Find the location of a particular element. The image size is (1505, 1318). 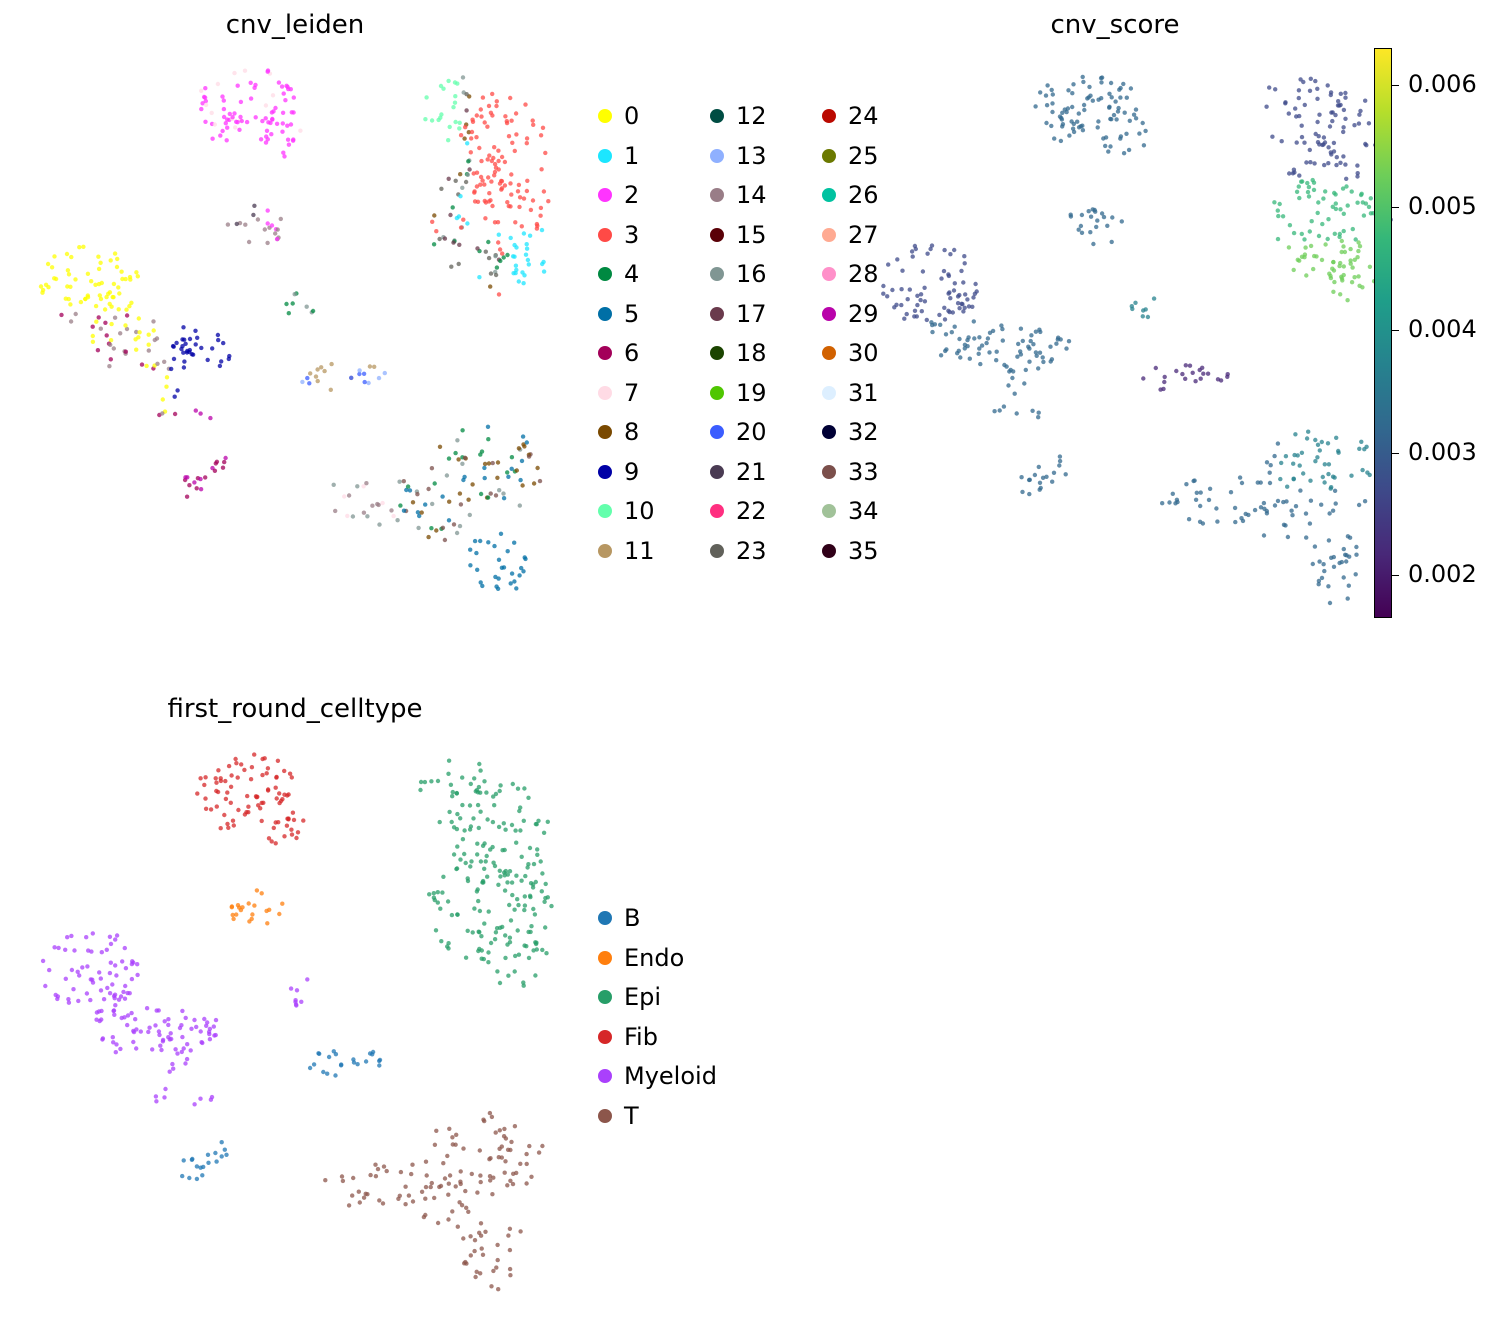

leiden-umap-plot is located at coordinates (294, 329).